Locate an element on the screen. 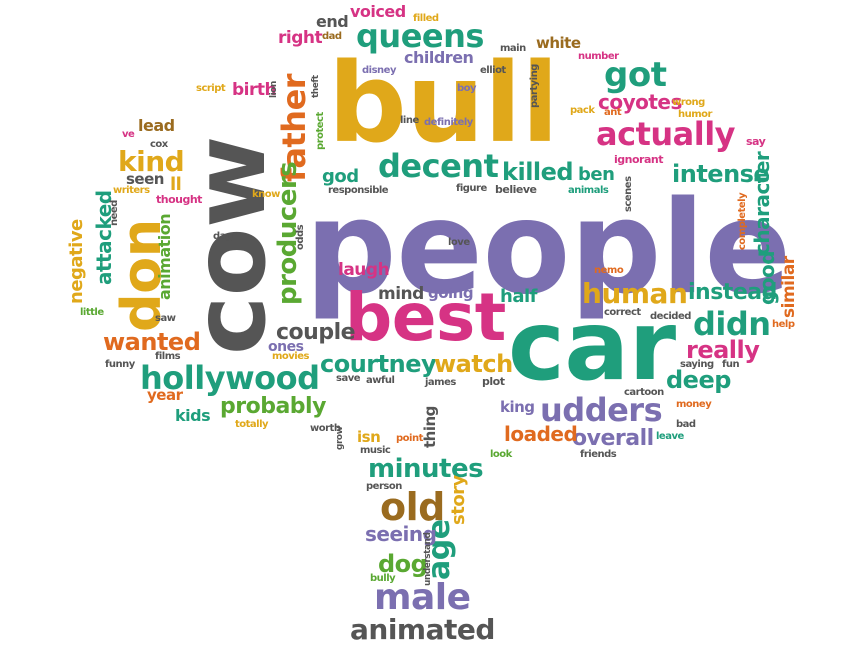 The width and height of the screenshot is (864, 648). word-wanted: wanted is located at coordinates (152, 342).